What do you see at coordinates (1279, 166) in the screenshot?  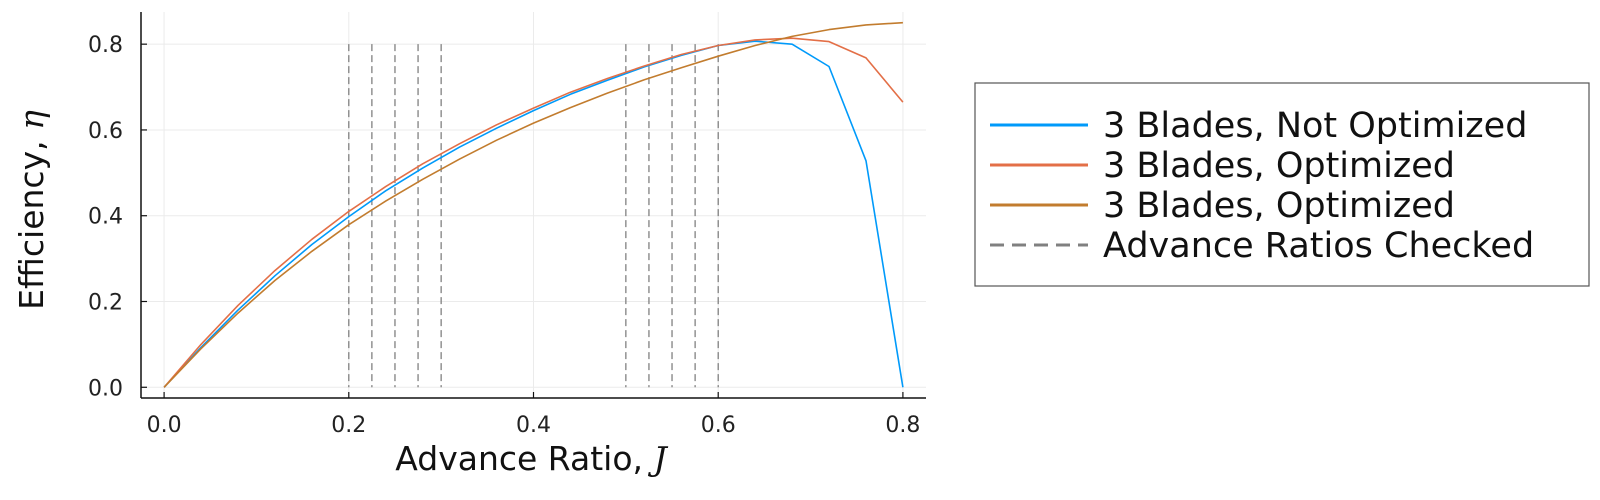 I see `legend-label-1: 3 Blades, Optimized` at bounding box center [1279, 166].